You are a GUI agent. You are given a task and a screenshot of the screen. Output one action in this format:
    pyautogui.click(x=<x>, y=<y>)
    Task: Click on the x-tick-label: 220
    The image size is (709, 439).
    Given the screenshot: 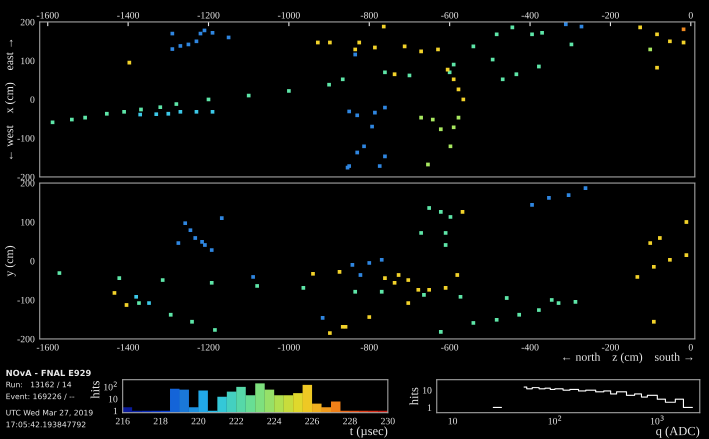 What is the action you would take?
    pyautogui.click(x=199, y=421)
    